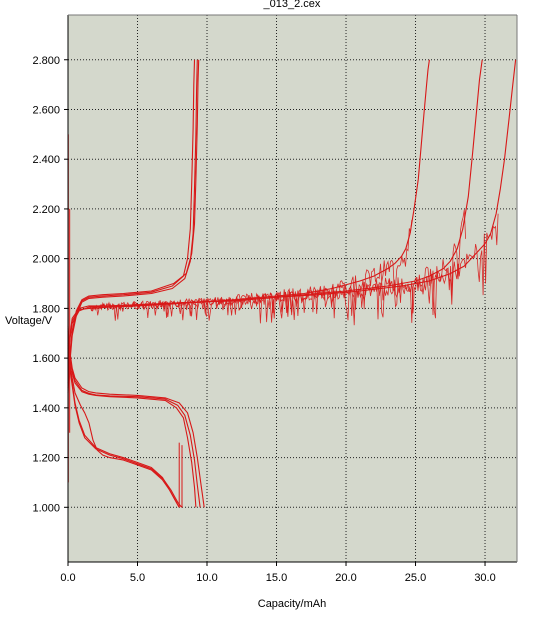  I want to click on x-tick-label: 10.0, so click(206, 578).